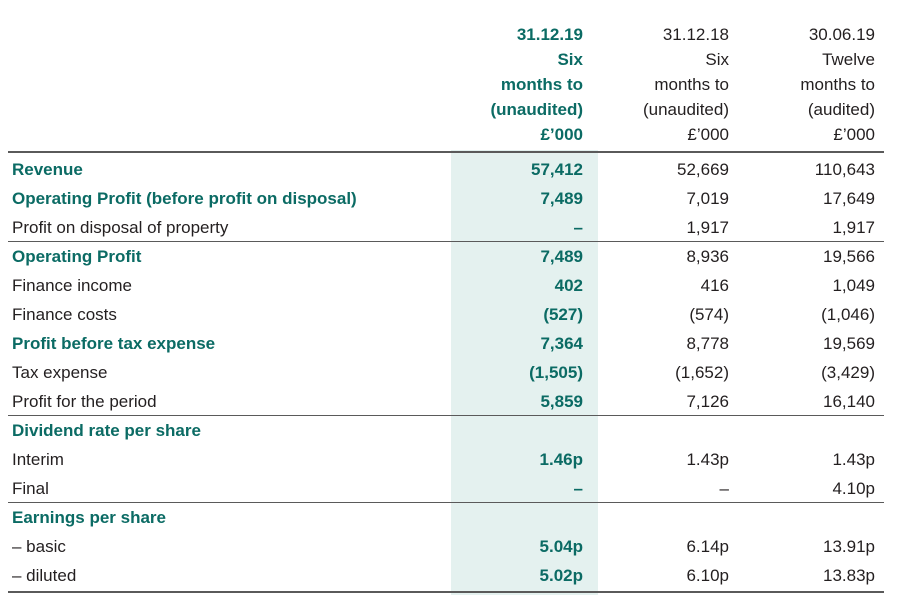  Describe the element at coordinates (454, 401) in the screenshot. I see `table-row: Profit for the period 5,859 7,126 16,140` at that location.